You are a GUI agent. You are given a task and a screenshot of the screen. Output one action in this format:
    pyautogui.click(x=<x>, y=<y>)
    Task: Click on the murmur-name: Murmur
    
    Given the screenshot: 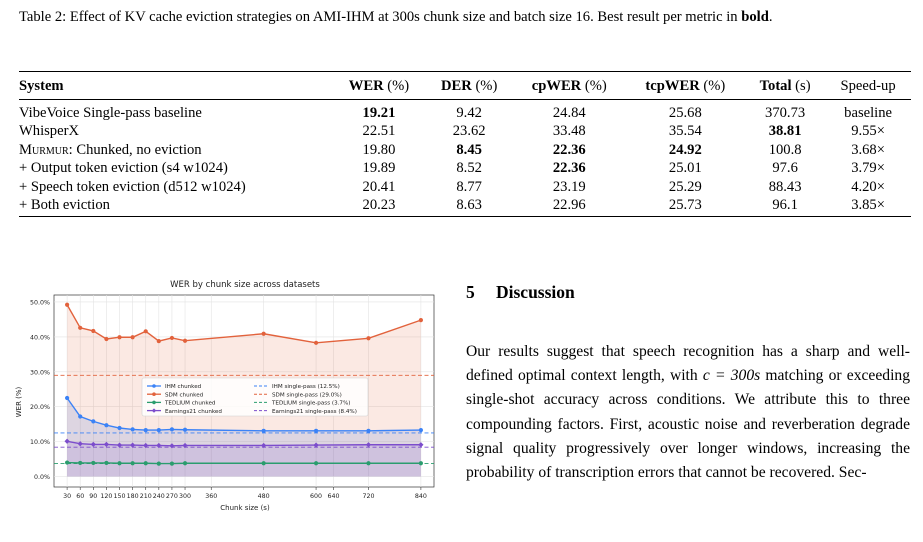 What is the action you would take?
    pyautogui.click(x=44, y=149)
    